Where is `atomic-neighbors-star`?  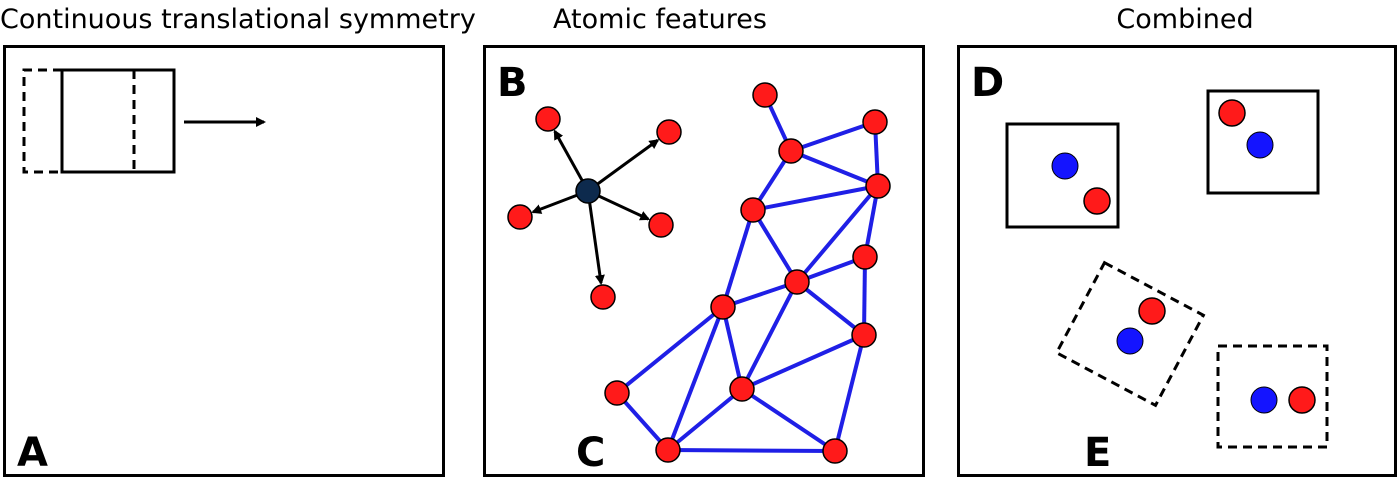 atomic-neighbors-star is located at coordinates (594, 208).